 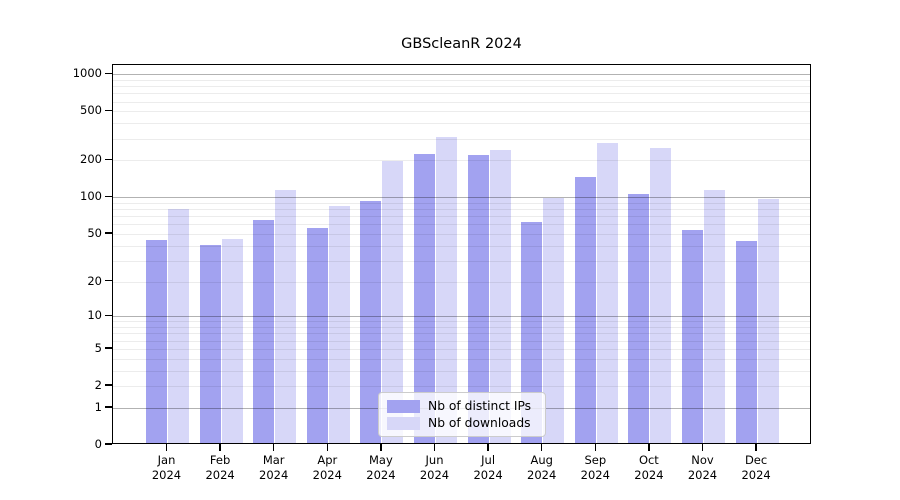 I want to click on bar-downloads-mar, so click(x=286, y=316).